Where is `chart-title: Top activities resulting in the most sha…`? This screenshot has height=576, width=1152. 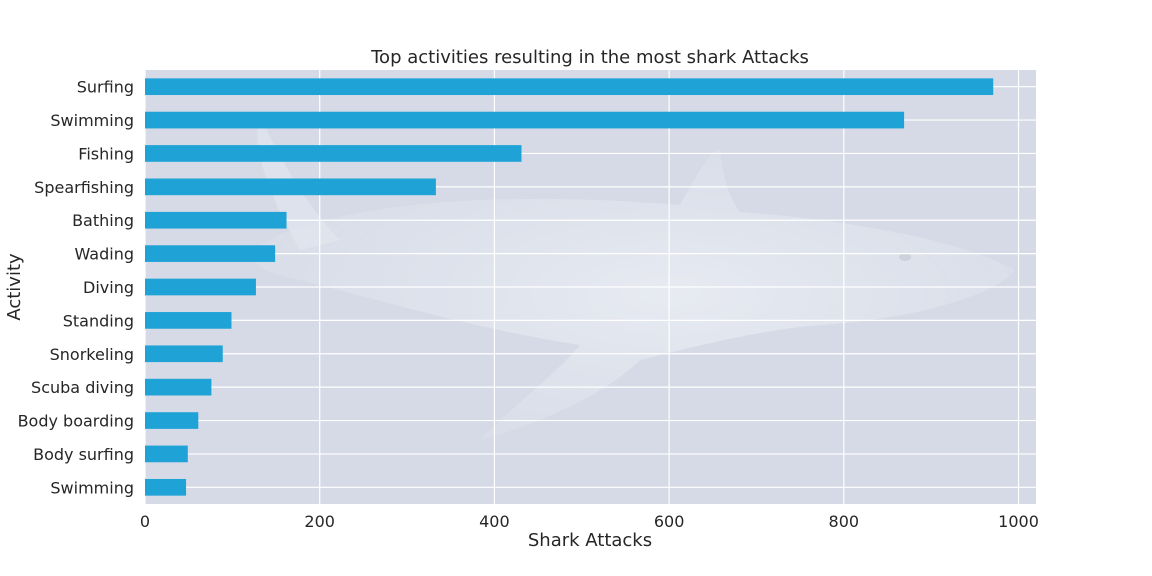
chart-title: Top activities resulting in the most sha… is located at coordinates (589, 57).